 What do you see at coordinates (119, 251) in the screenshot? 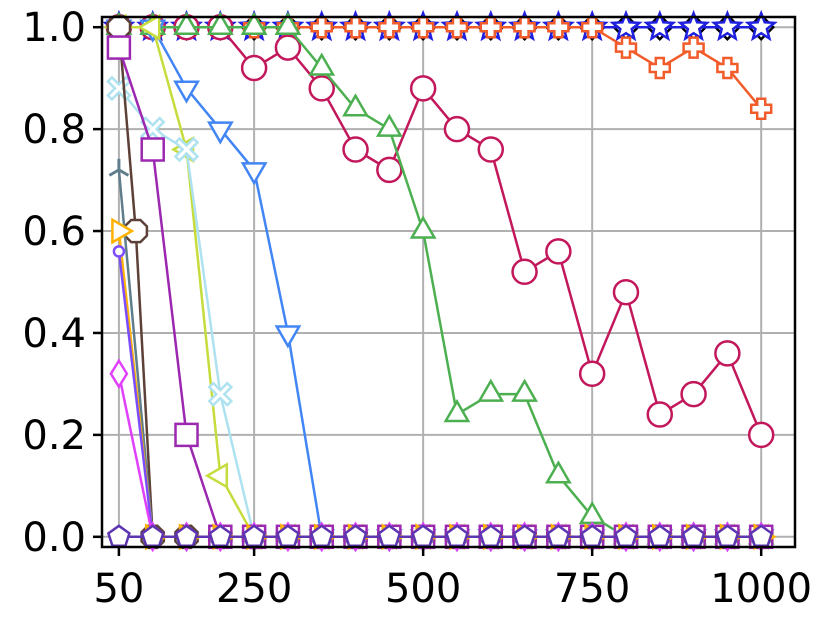
I see `small-circle-marker` at bounding box center [119, 251].